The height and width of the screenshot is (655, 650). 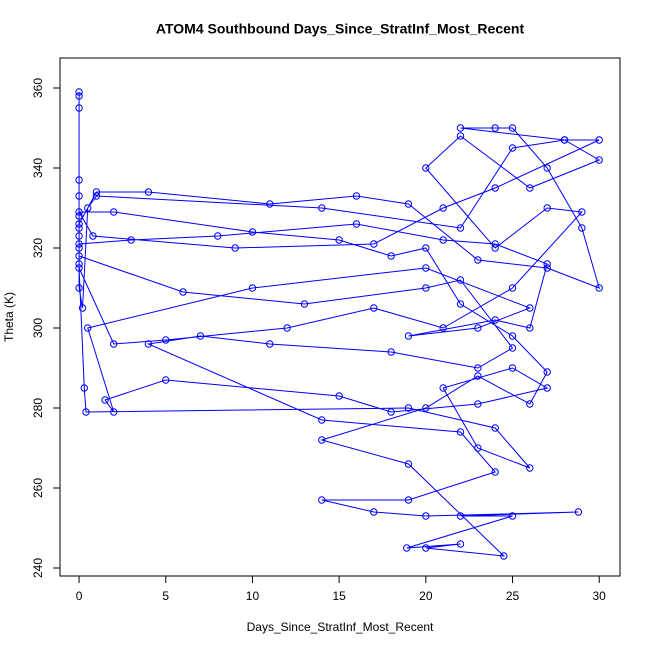 What do you see at coordinates (38, 328) in the screenshot?
I see `y-tick-label: 300` at bounding box center [38, 328].